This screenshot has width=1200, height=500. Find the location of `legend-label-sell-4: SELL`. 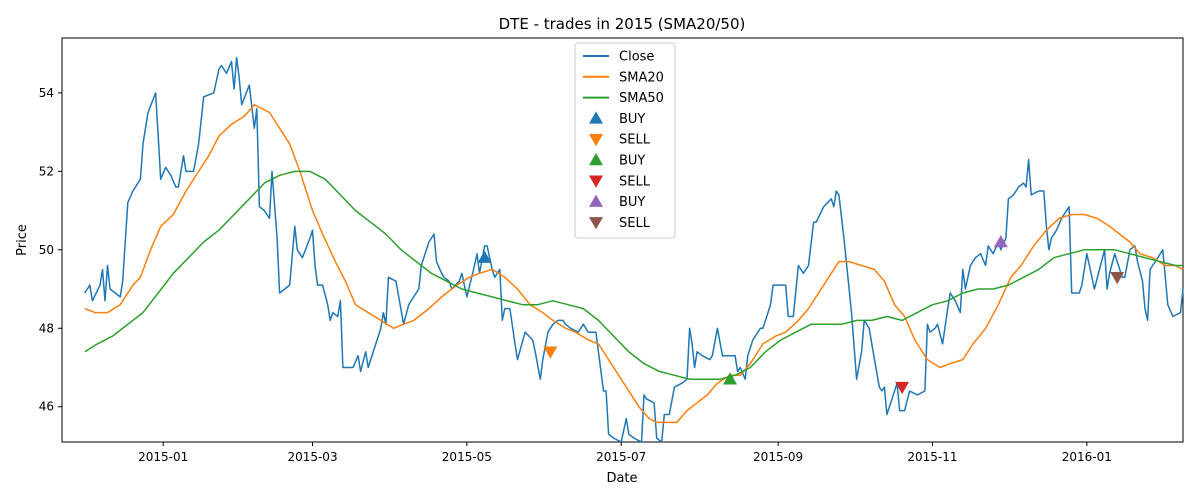

legend-label-sell-4: SELL is located at coordinates (635, 181).